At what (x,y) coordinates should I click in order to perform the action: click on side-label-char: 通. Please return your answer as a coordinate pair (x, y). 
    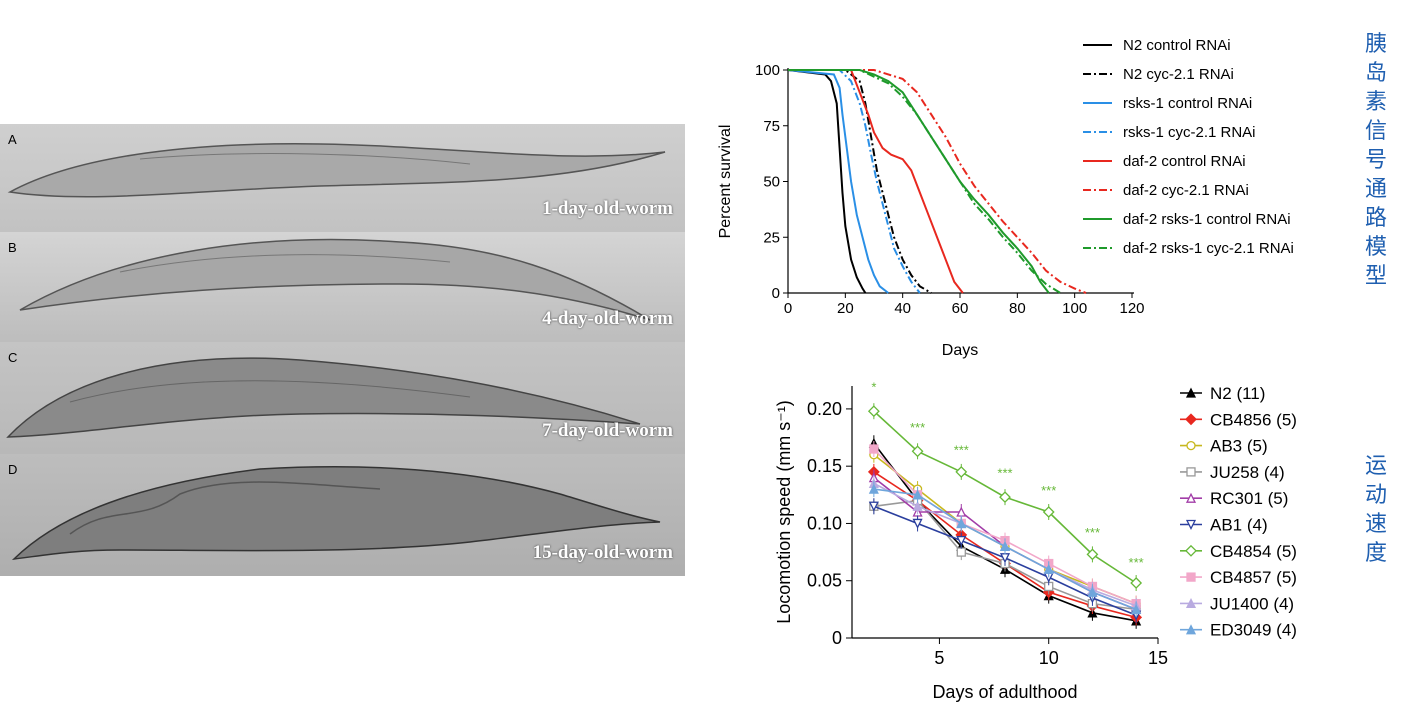
    Looking at the image, I should click on (1375, 189).